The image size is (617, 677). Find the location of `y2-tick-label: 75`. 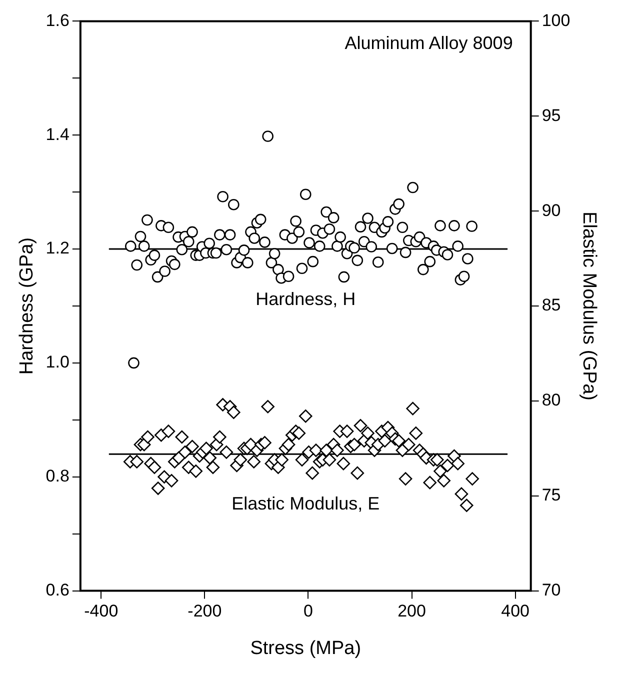

y2-tick-label: 75 is located at coordinates (551, 495).